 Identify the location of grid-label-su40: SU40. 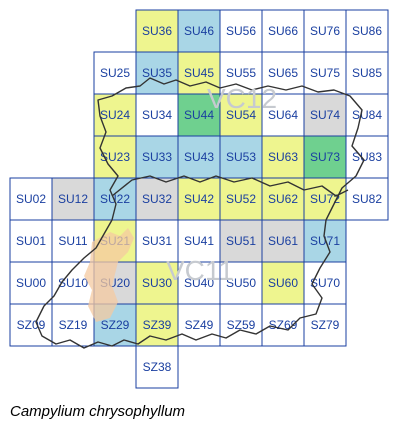
(199, 283).